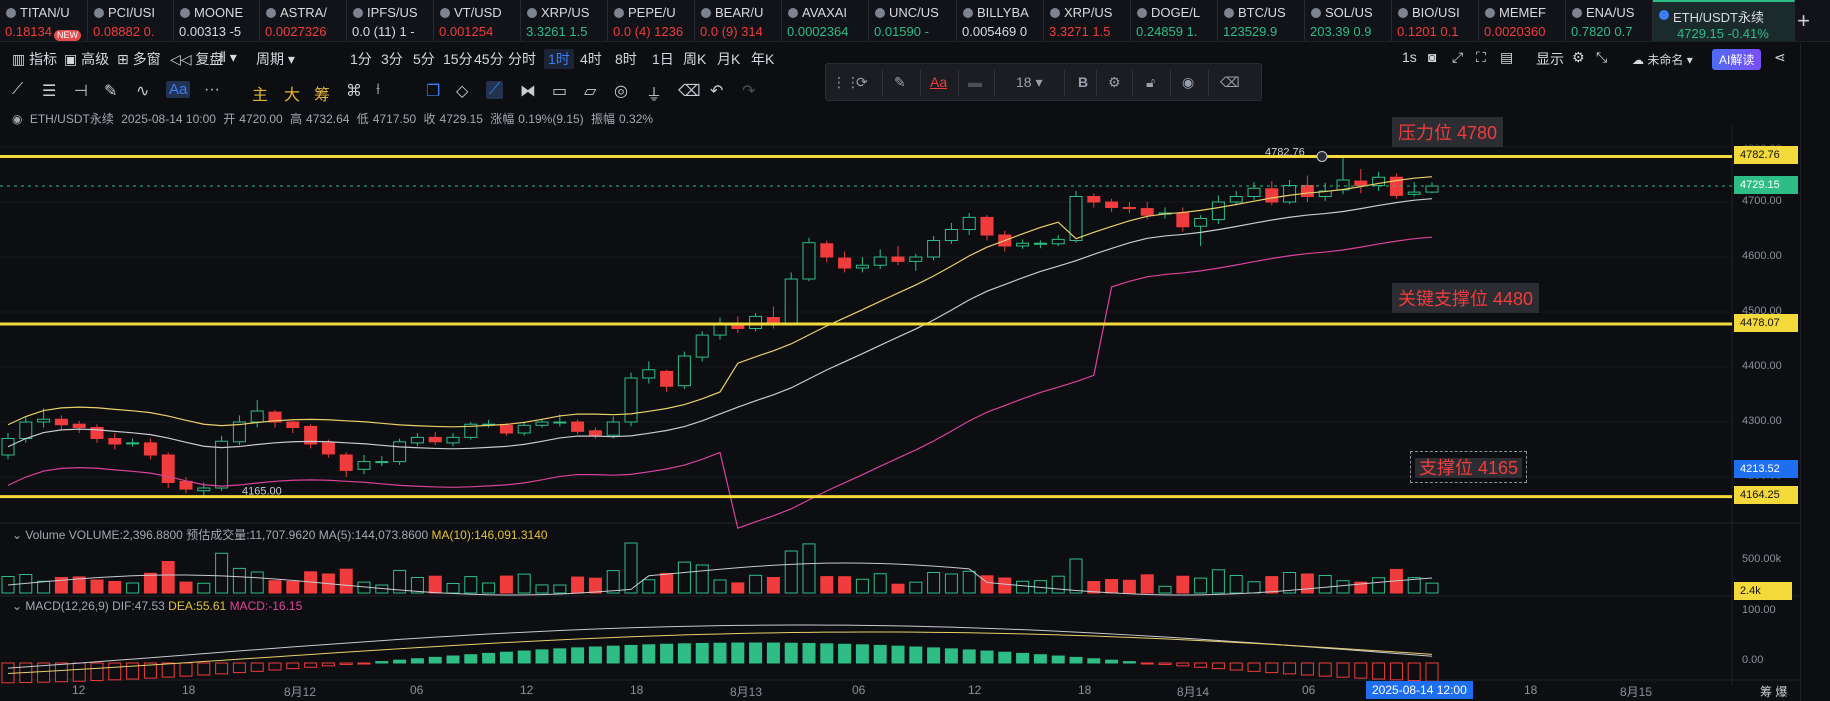 This screenshot has width=1830, height=701. What do you see at coordinates (1780, 57) in the screenshot?
I see `share-icon: ⋖` at bounding box center [1780, 57].